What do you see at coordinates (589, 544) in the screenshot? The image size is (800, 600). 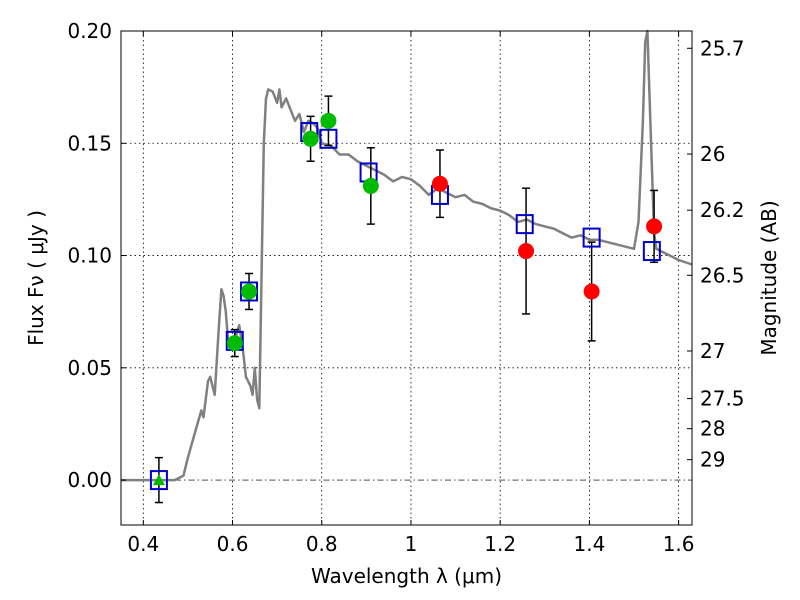 I see `x-tick-label: 1.4` at bounding box center [589, 544].